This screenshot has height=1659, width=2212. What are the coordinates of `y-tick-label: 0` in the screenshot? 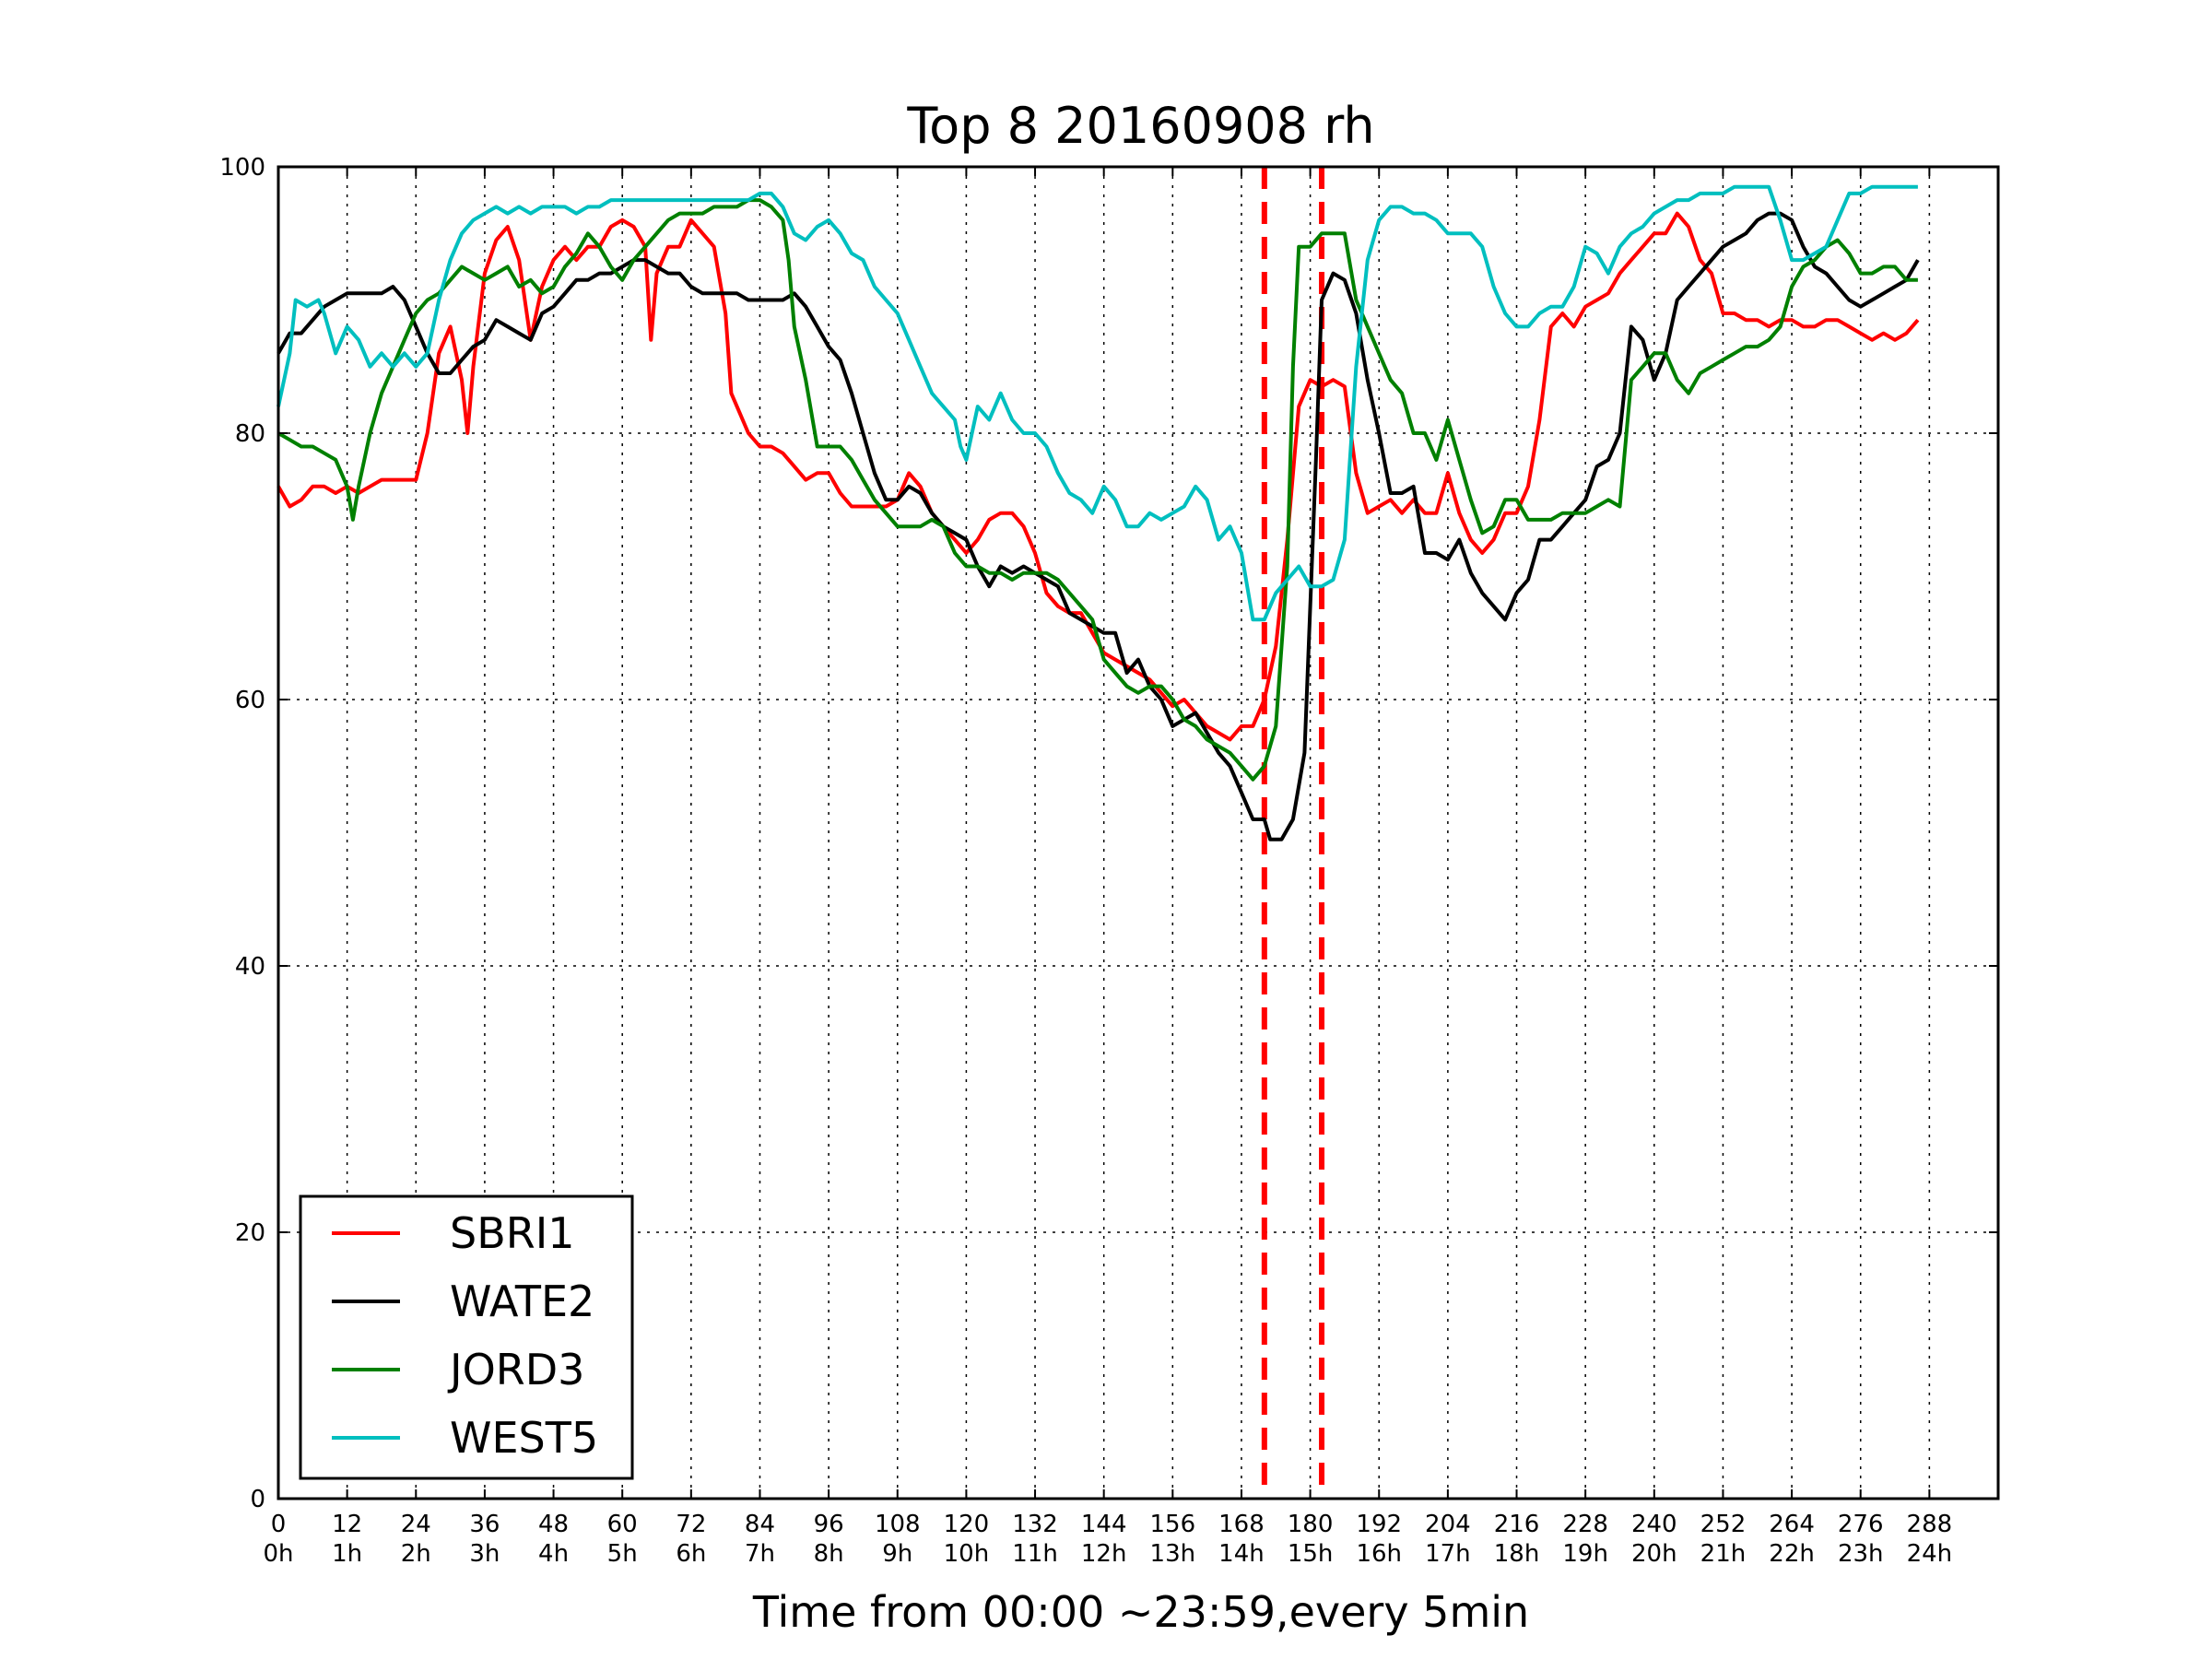 It's located at (257, 1499).